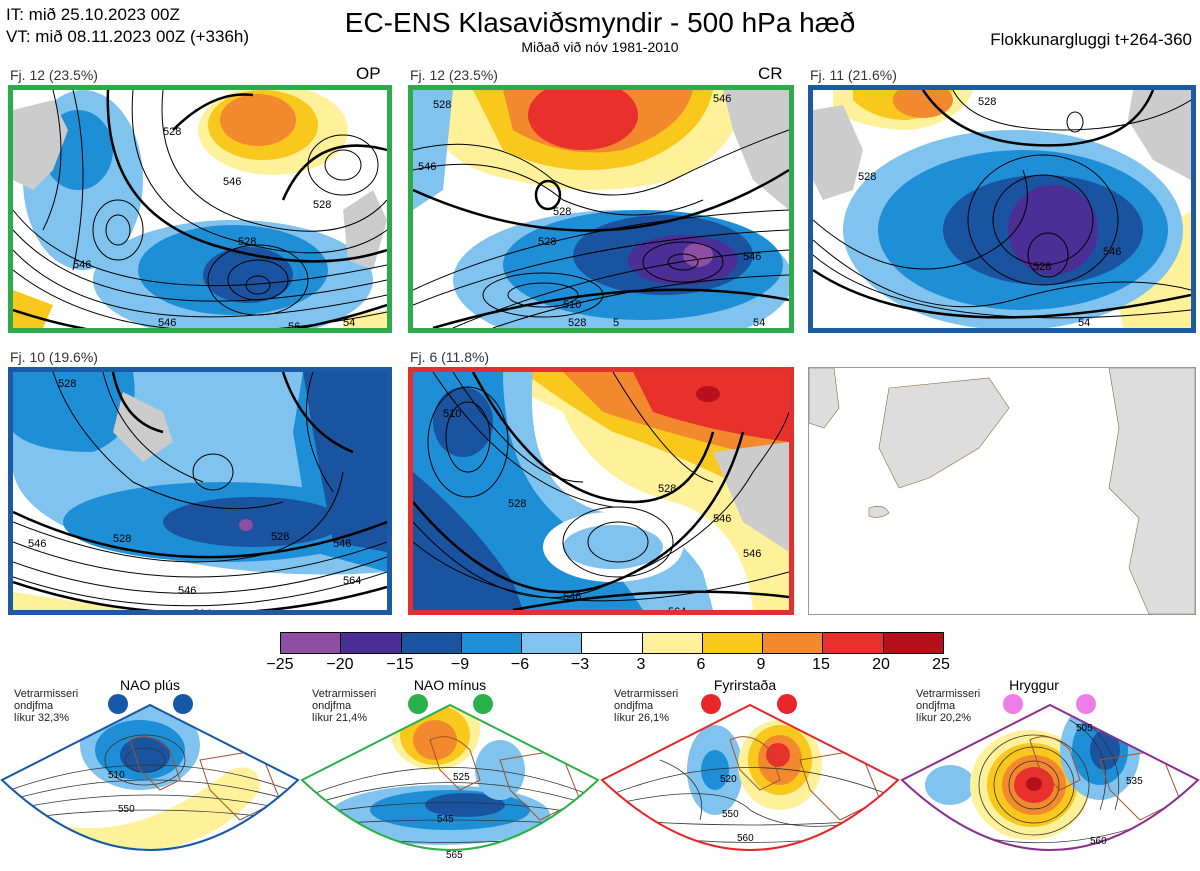 The width and height of the screenshot is (1200, 871). Describe the element at coordinates (770, 73) in the screenshot. I see `panel-2-tag: CR` at that location.